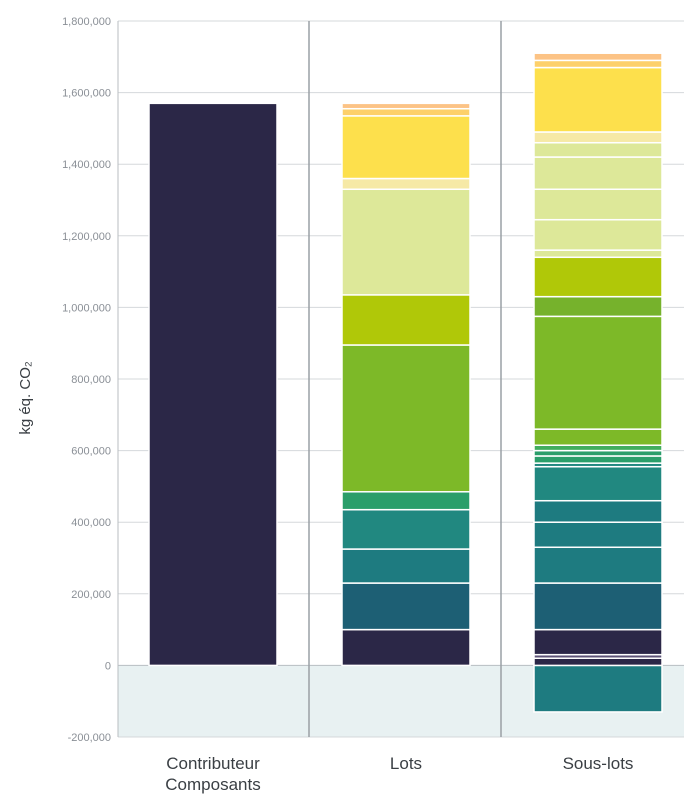 The height and width of the screenshot is (796, 684). I want to click on y-tick-label: 200,000, so click(91, 595).